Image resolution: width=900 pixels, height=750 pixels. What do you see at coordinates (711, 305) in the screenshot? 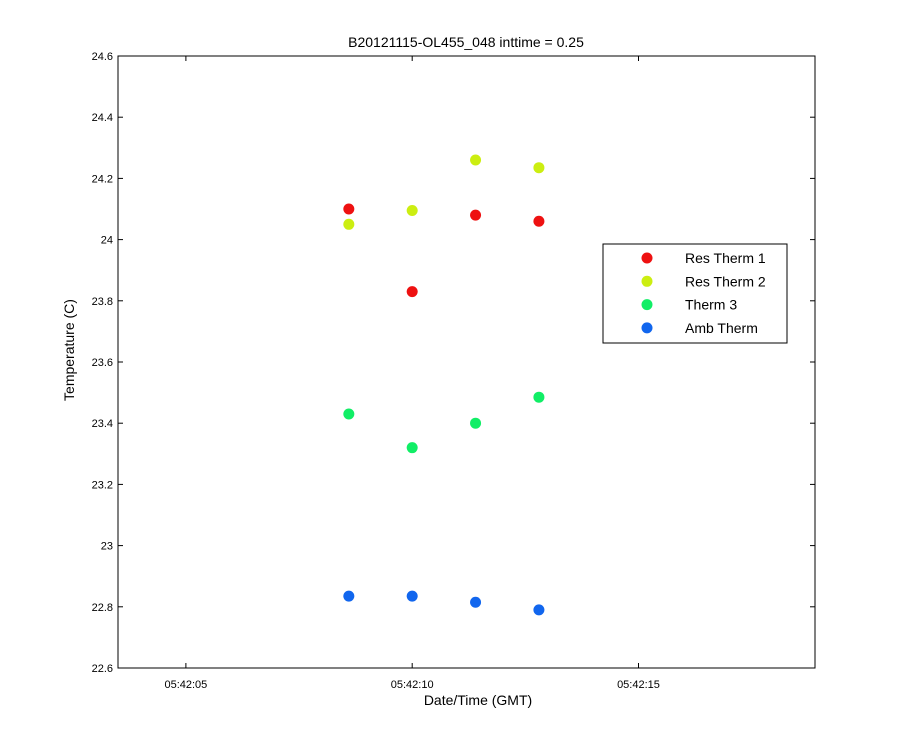
I see `legend-label: Therm 3` at bounding box center [711, 305].